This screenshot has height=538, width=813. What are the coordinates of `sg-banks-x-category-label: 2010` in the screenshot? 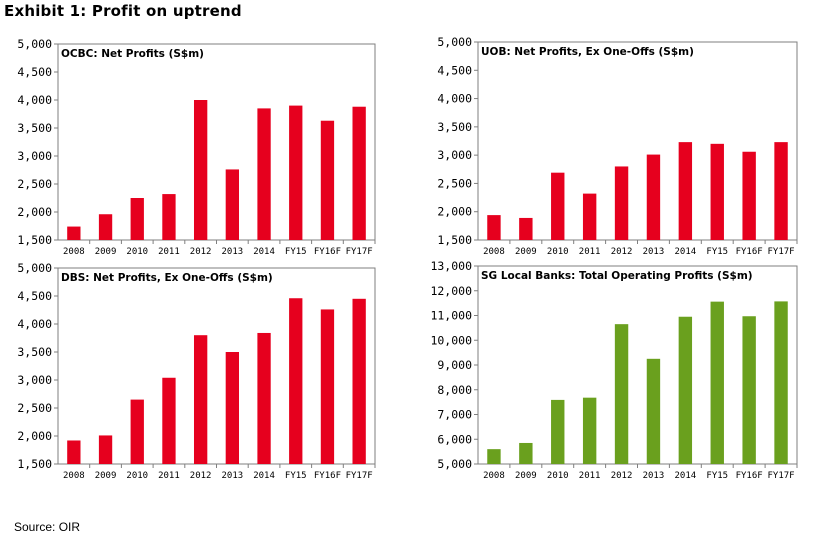 It's located at (558, 476).